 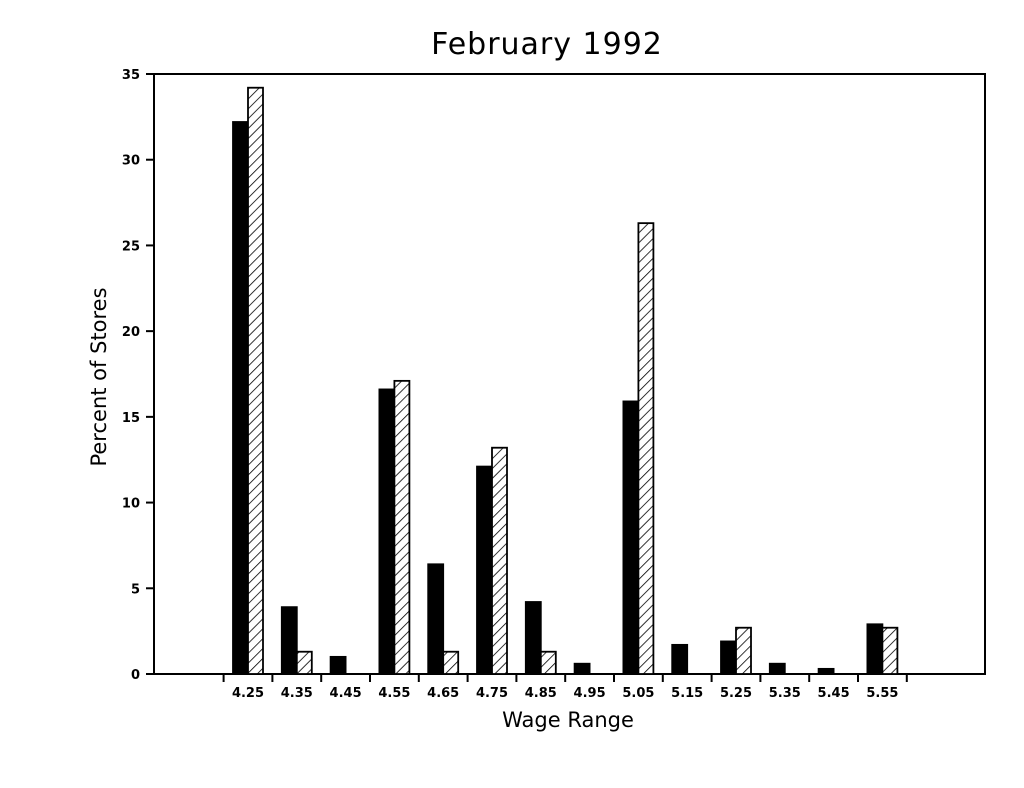 I want to click on y-tick-label: 5, so click(x=135, y=589).